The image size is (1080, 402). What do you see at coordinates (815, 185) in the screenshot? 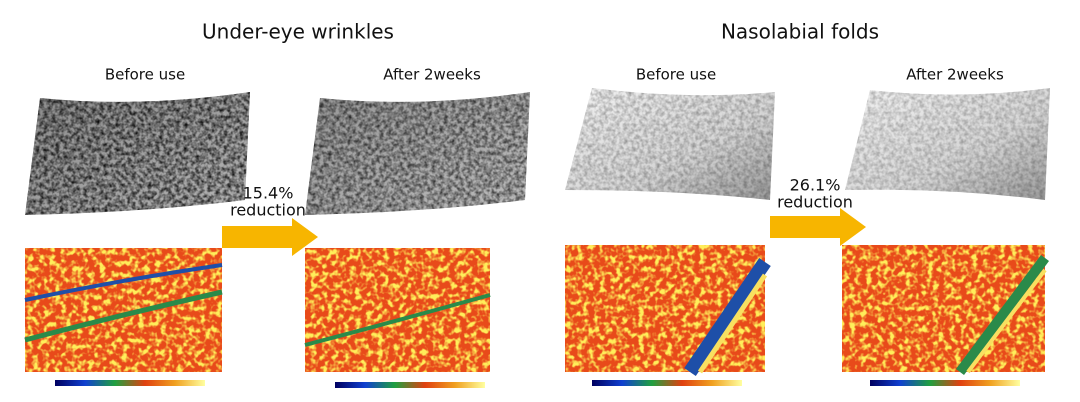
I see `change-value: 26.1%` at bounding box center [815, 185].